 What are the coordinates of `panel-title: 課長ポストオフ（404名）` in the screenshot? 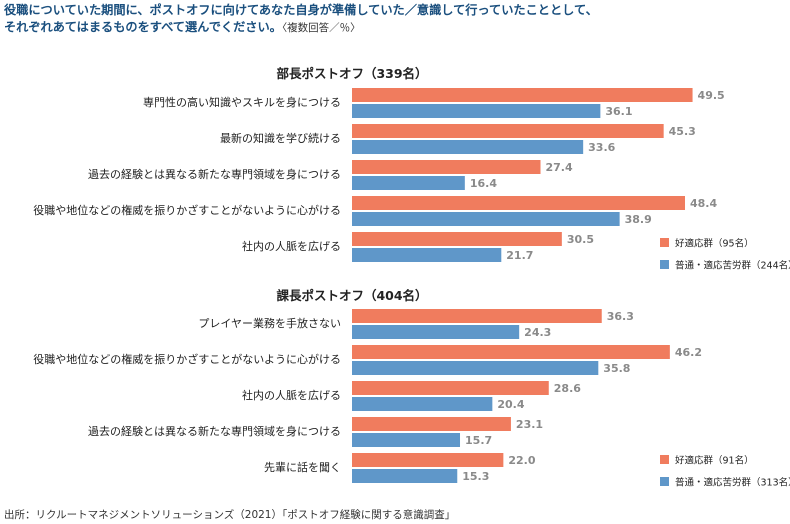 It's located at (351, 295).